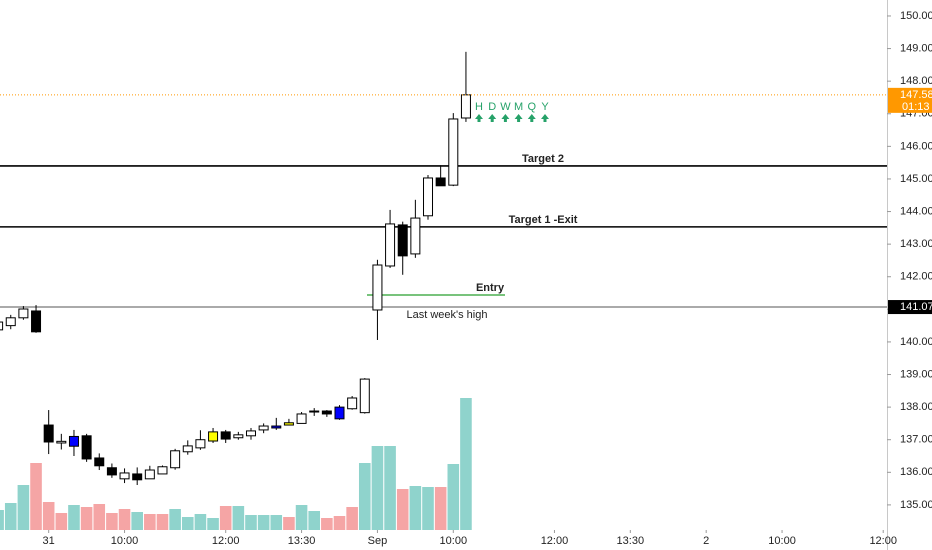 The width and height of the screenshot is (932, 550). What do you see at coordinates (49, 541) in the screenshot?
I see `x-tick-label: 31` at bounding box center [49, 541].